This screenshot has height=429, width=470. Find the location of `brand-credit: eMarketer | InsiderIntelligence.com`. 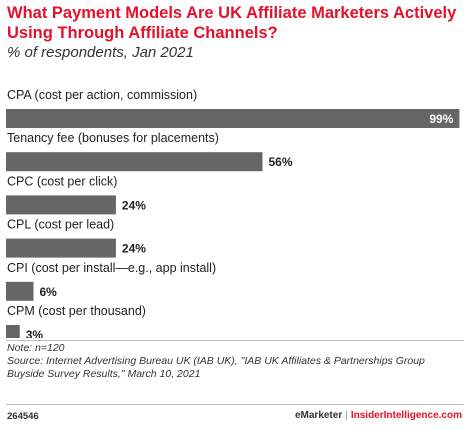

brand-credit: eMarketer | InsiderIntelligence.com is located at coordinates (378, 415).